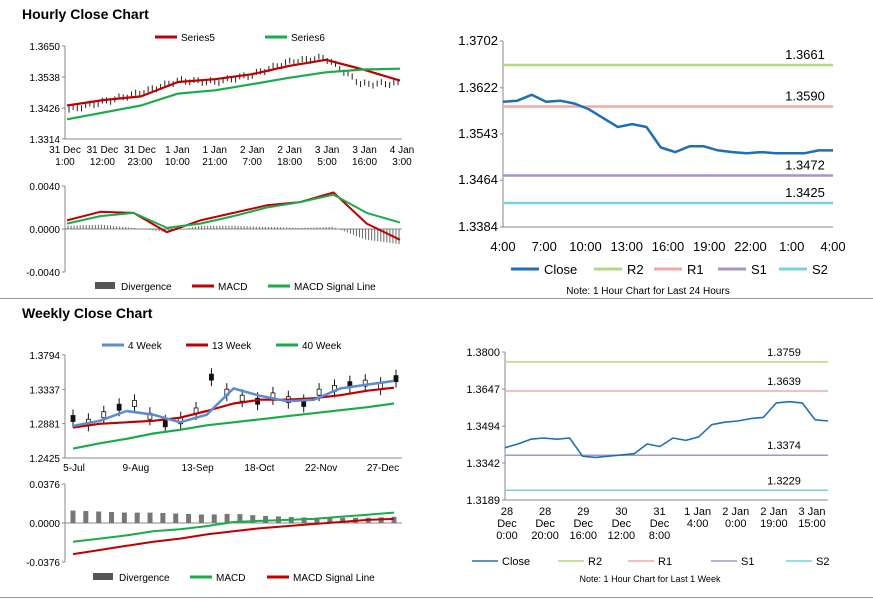 The width and height of the screenshot is (873, 601). What do you see at coordinates (44, 425) in the screenshot?
I see `weekly-price-ytick-label: 1.2881` at bounding box center [44, 425].